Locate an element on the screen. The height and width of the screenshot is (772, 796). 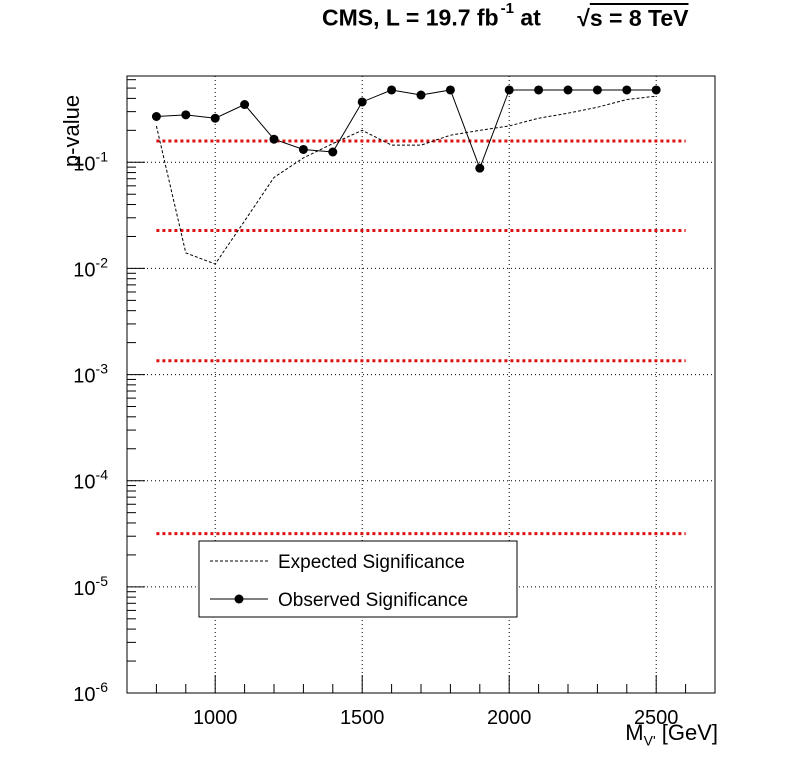
sqrt-symbol: √ is located at coordinates (583, 17).